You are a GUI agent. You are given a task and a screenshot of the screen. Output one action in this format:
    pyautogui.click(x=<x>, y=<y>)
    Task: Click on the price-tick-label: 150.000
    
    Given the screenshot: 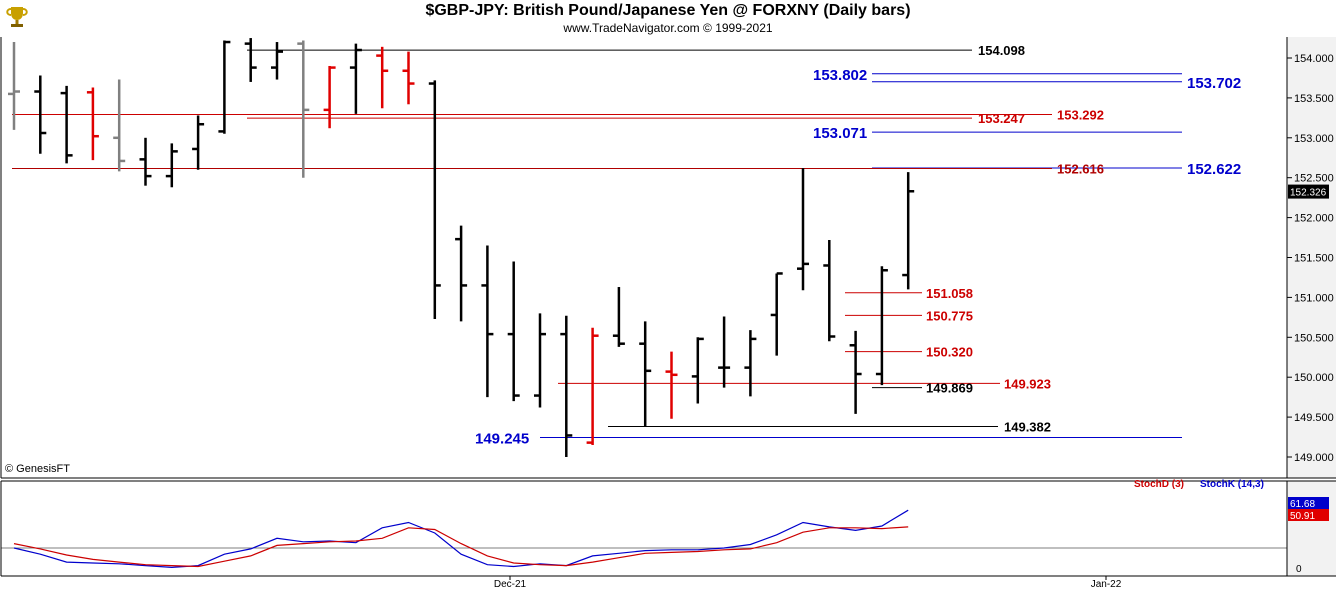 What is the action you would take?
    pyautogui.click(x=1314, y=378)
    